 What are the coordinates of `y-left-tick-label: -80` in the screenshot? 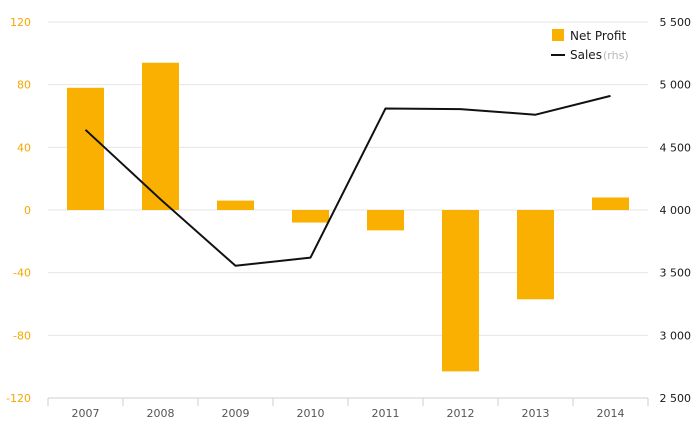 It's located at (22, 335).